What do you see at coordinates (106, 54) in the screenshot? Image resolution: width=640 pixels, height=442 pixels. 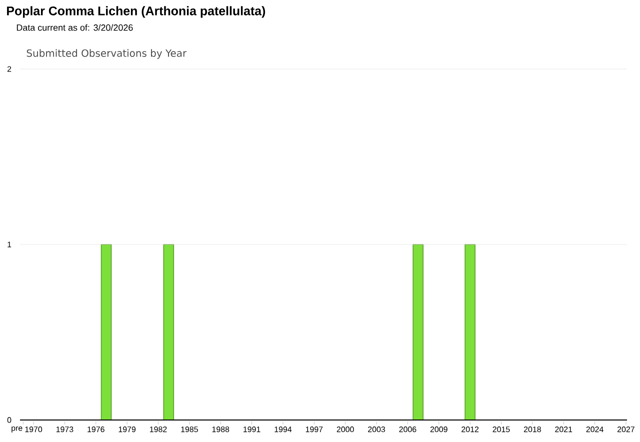 I see `text: Submitted Observations by Year` at bounding box center [106, 54].